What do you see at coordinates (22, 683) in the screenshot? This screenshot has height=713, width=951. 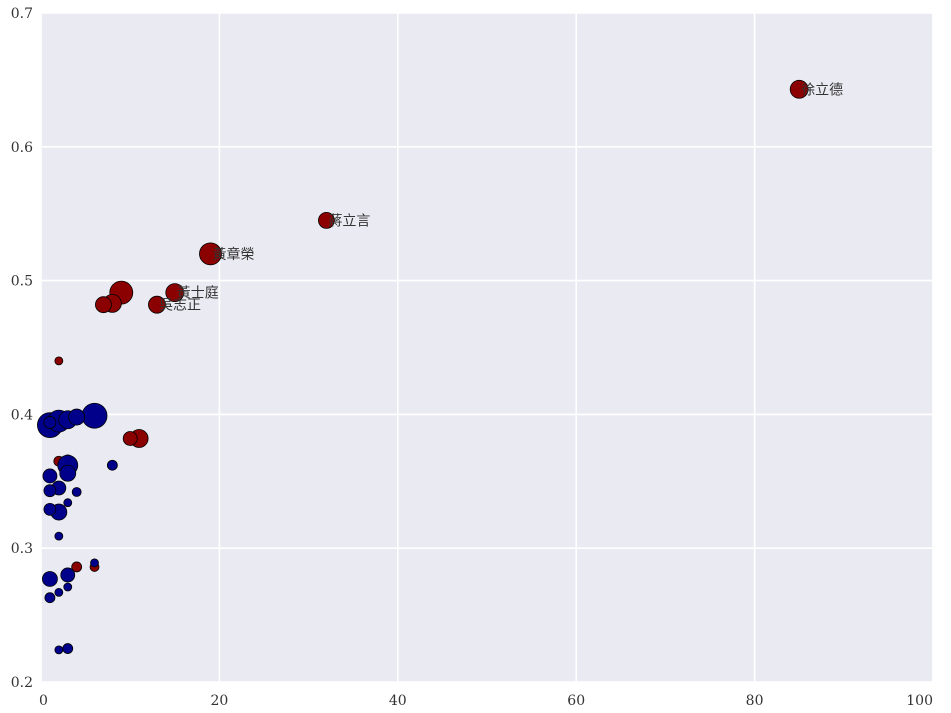 I see `y-tick-label: 0.2` at bounding box center [22, 683].